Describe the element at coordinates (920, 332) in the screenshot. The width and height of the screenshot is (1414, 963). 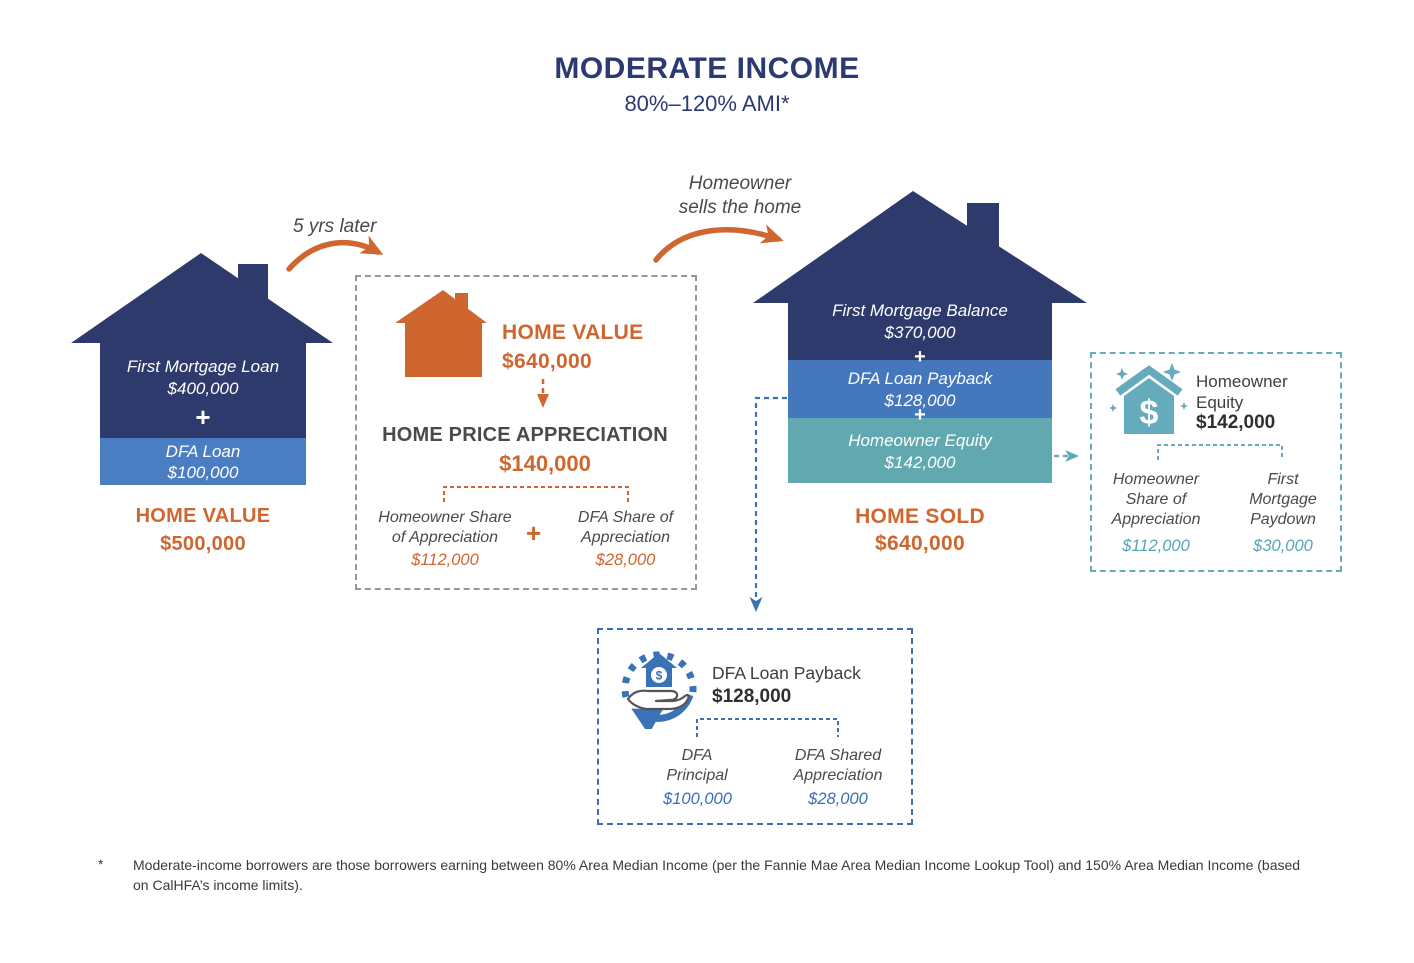
I see `right-house-first-mortgage-value: $370,000` at that location.